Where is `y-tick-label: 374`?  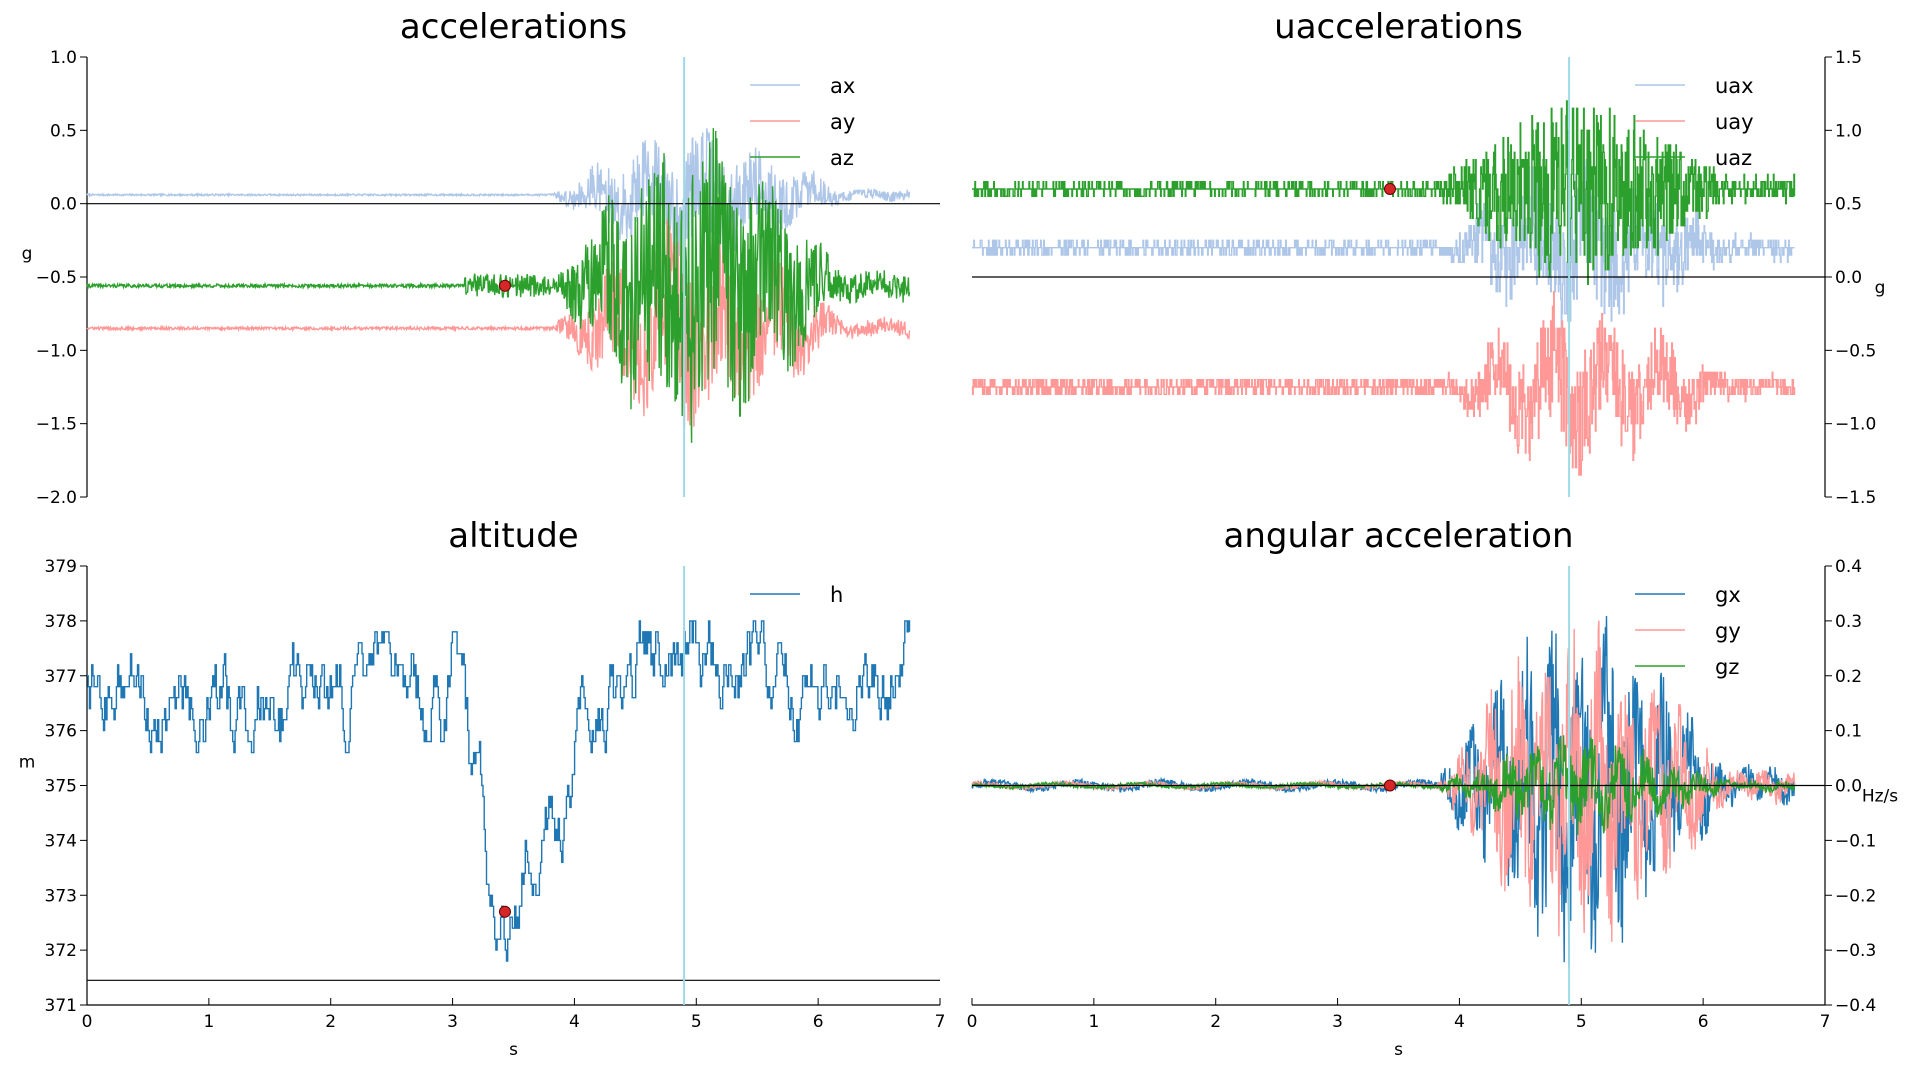 y-tick-label: 374 is located at coordinates (61, 841).